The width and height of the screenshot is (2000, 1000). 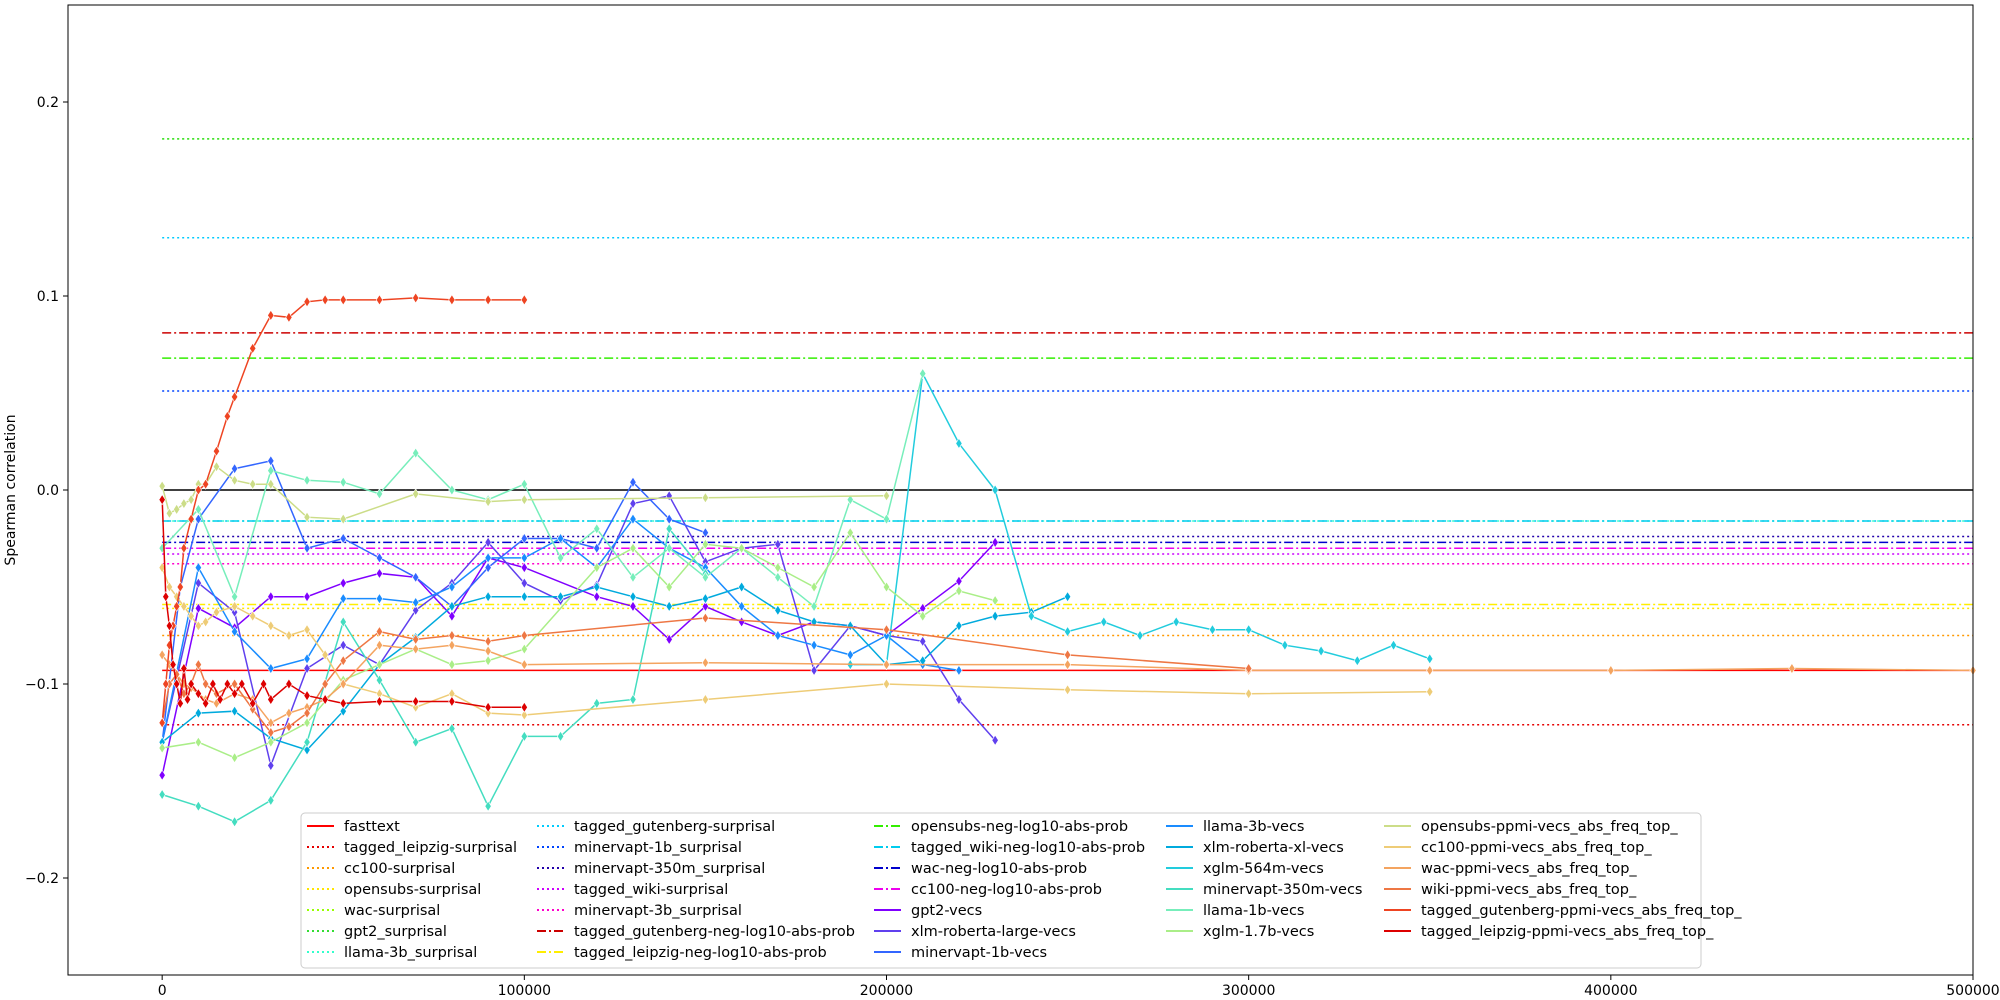 I want to click on legend-label: gpt2-vecs, so click(x=946, y=911).